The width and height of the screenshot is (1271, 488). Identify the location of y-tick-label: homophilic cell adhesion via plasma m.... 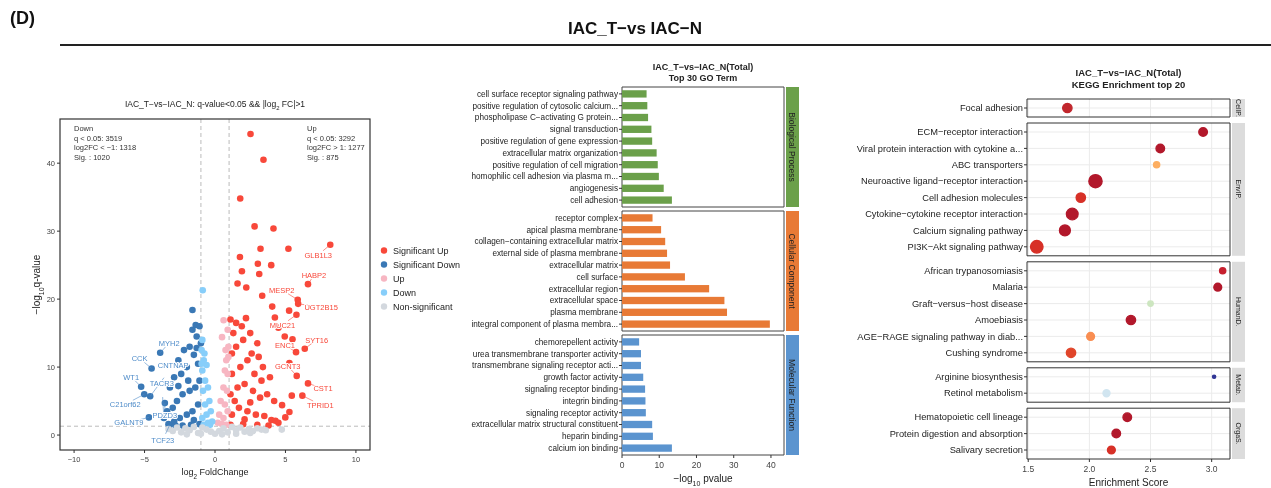
(544, 177).